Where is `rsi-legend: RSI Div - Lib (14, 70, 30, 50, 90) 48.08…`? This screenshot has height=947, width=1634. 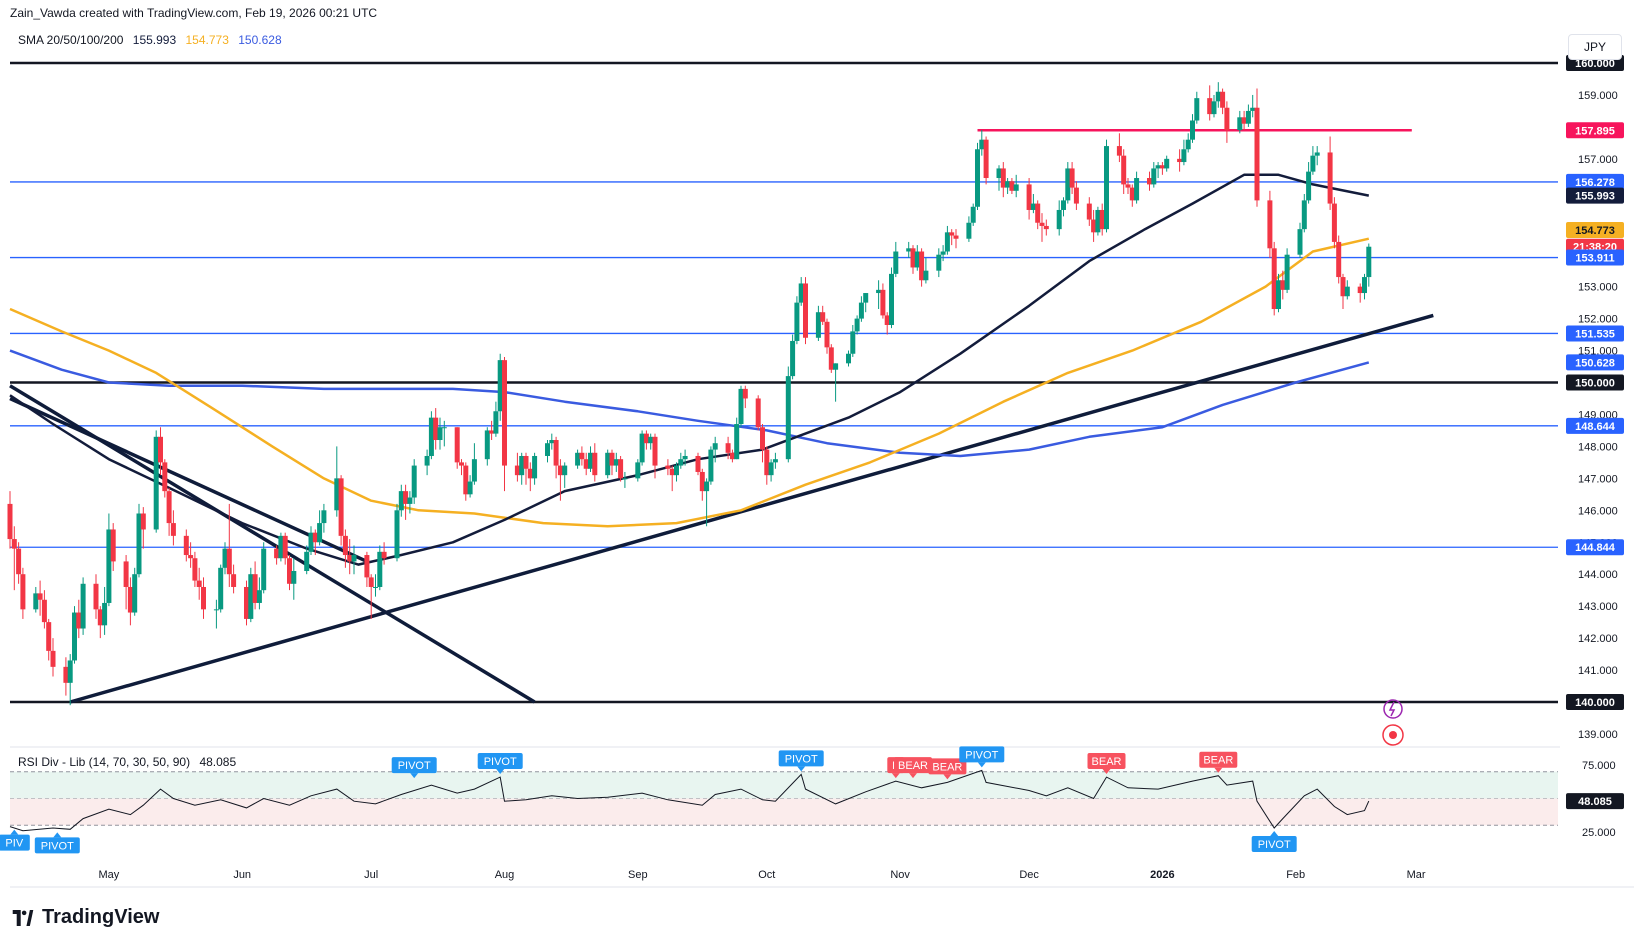 rsi-legend: RSI Div - Lib (14, 70, 30, 50, 90) 48.08… is located at coordinates (127, 762).